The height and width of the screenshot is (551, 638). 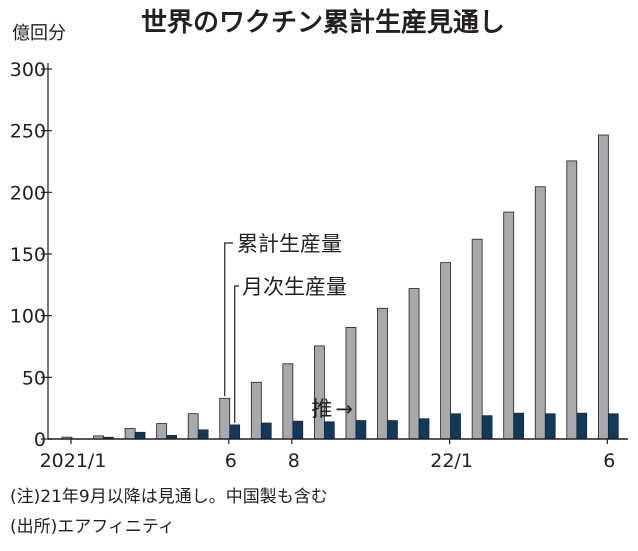 I want to click on annotation-arrow: →, so click(x=344, y=409).